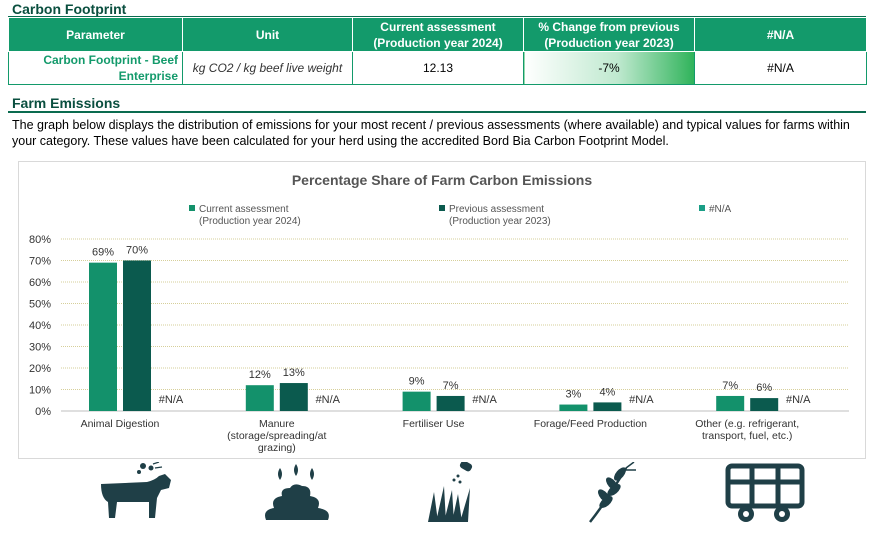 This screenshot has height=558, width=871. I want to click on wheat-icon, so click(612, 492).